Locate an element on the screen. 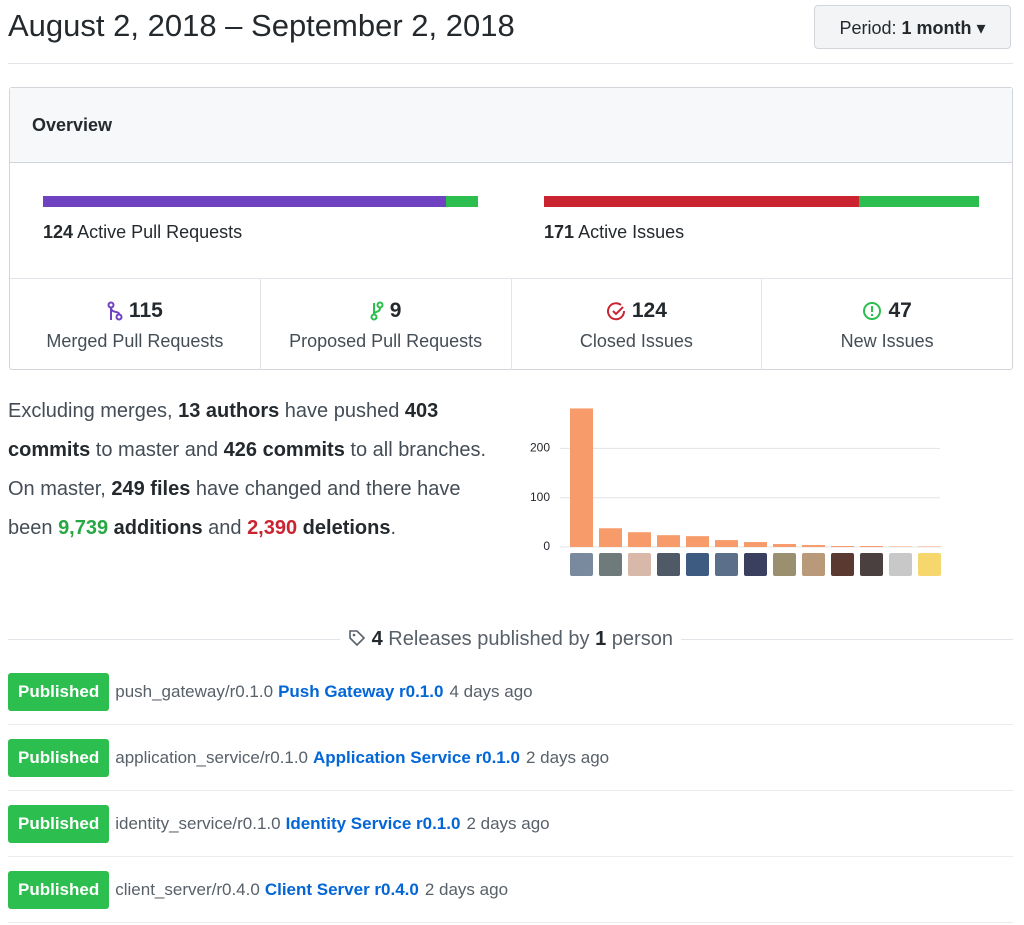 The height and width of the screenshot is (925, 1024). stat-cell: 47 New Issues is located at coordinates (886, 324).